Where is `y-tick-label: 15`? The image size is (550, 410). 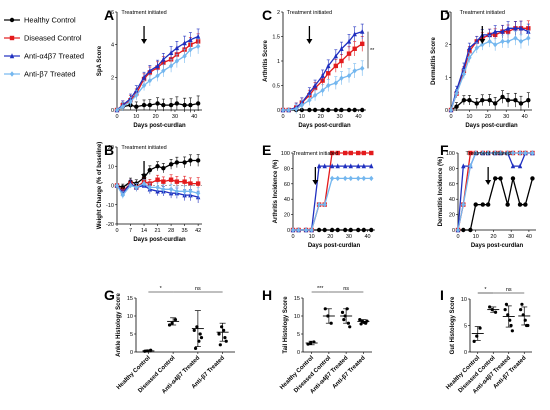
y-tick-label: 15 is located at coordinates (297, 299).